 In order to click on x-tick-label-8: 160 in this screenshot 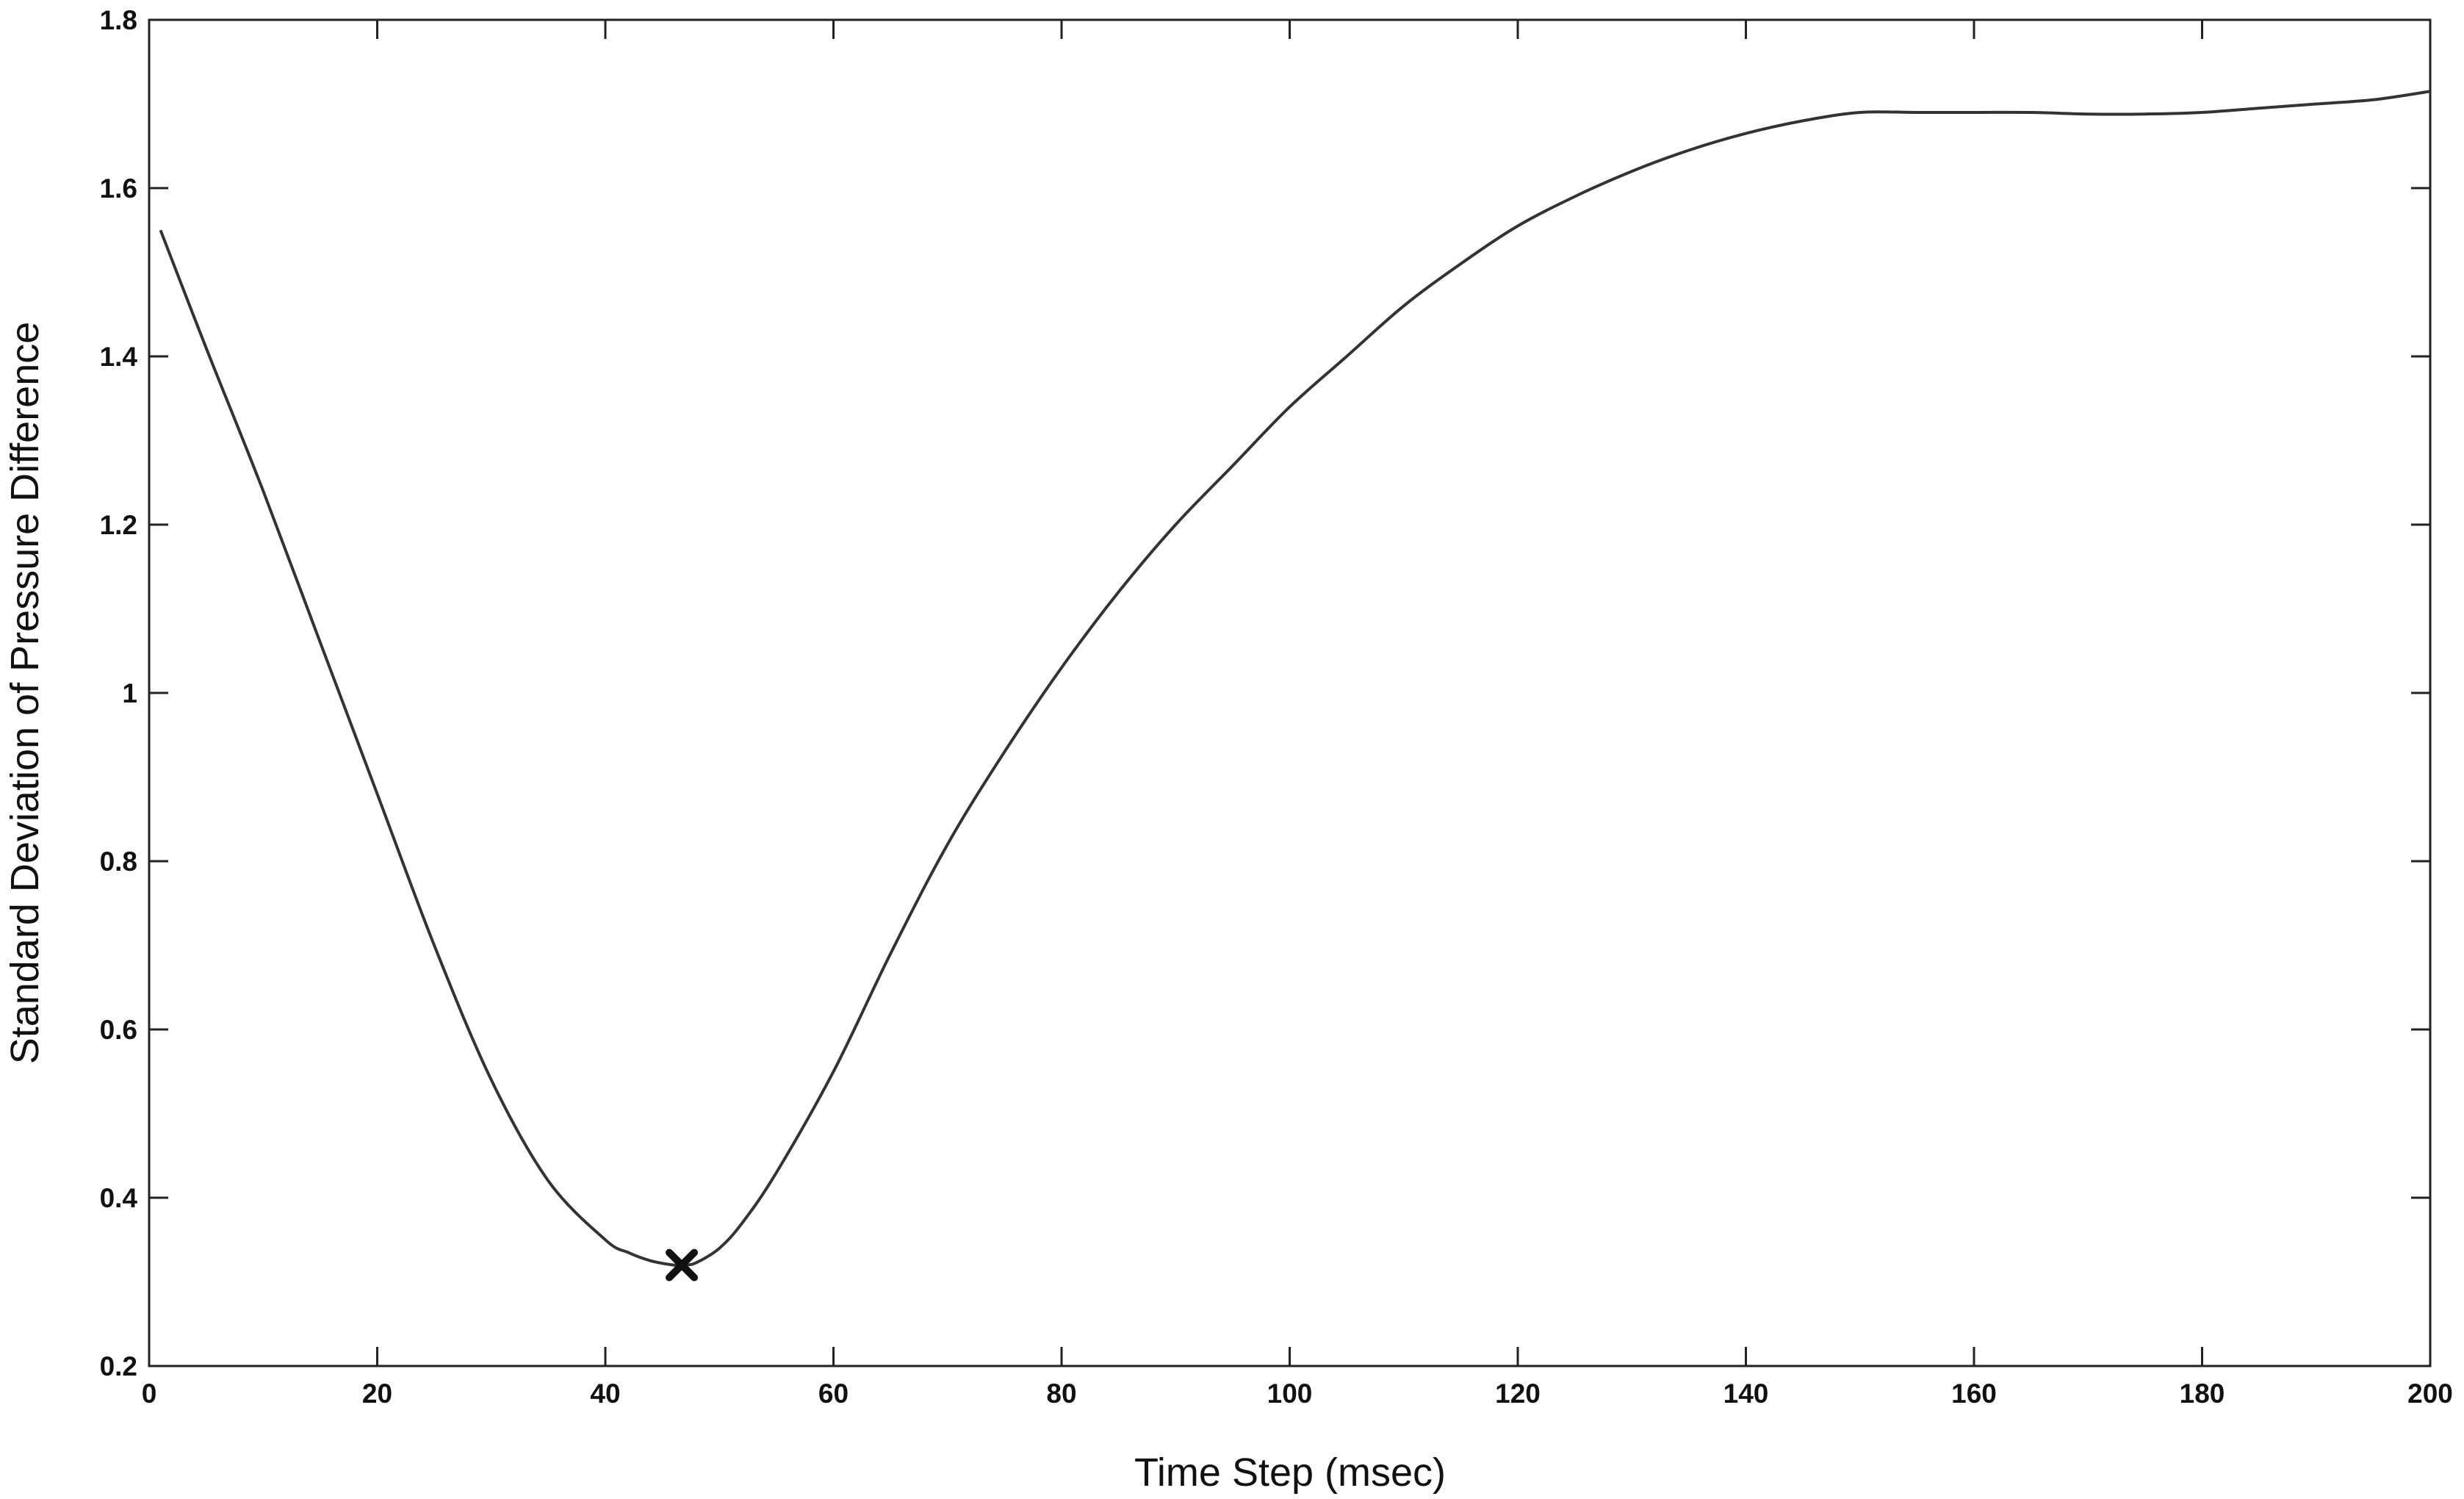, I will do `click(1974, 1393)`.